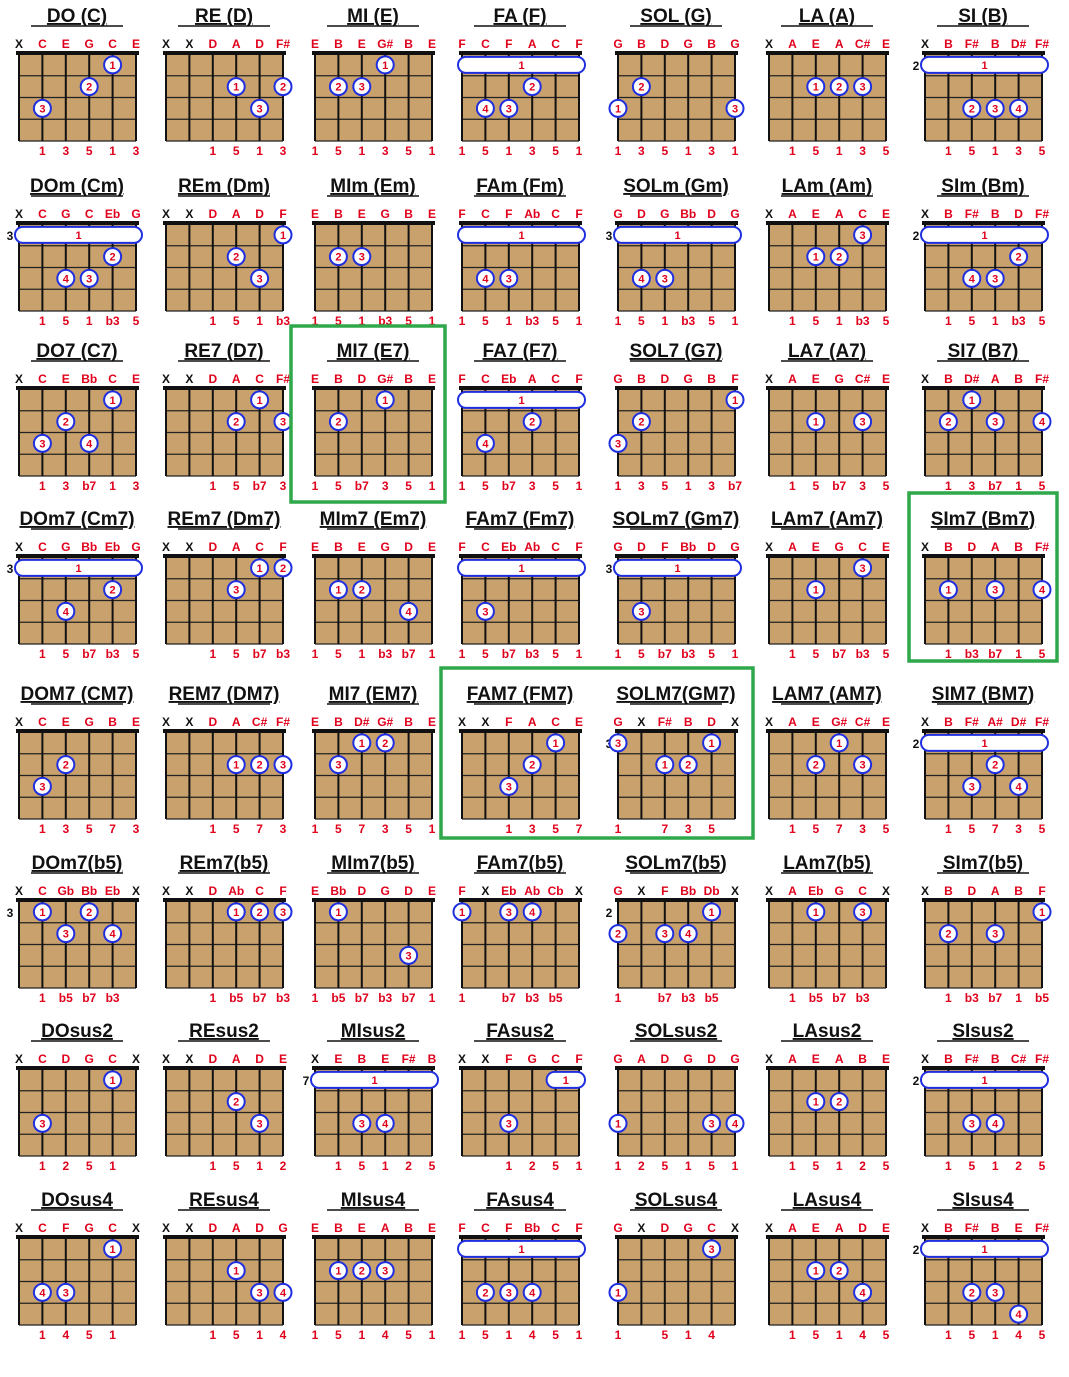 The image size is (1069, 1377). I want to click on chord-diagram-2-0: DO7 (C7) X C E Bb C E 1 2 3 4 1 3 b7 1 3, so click(77, 417).